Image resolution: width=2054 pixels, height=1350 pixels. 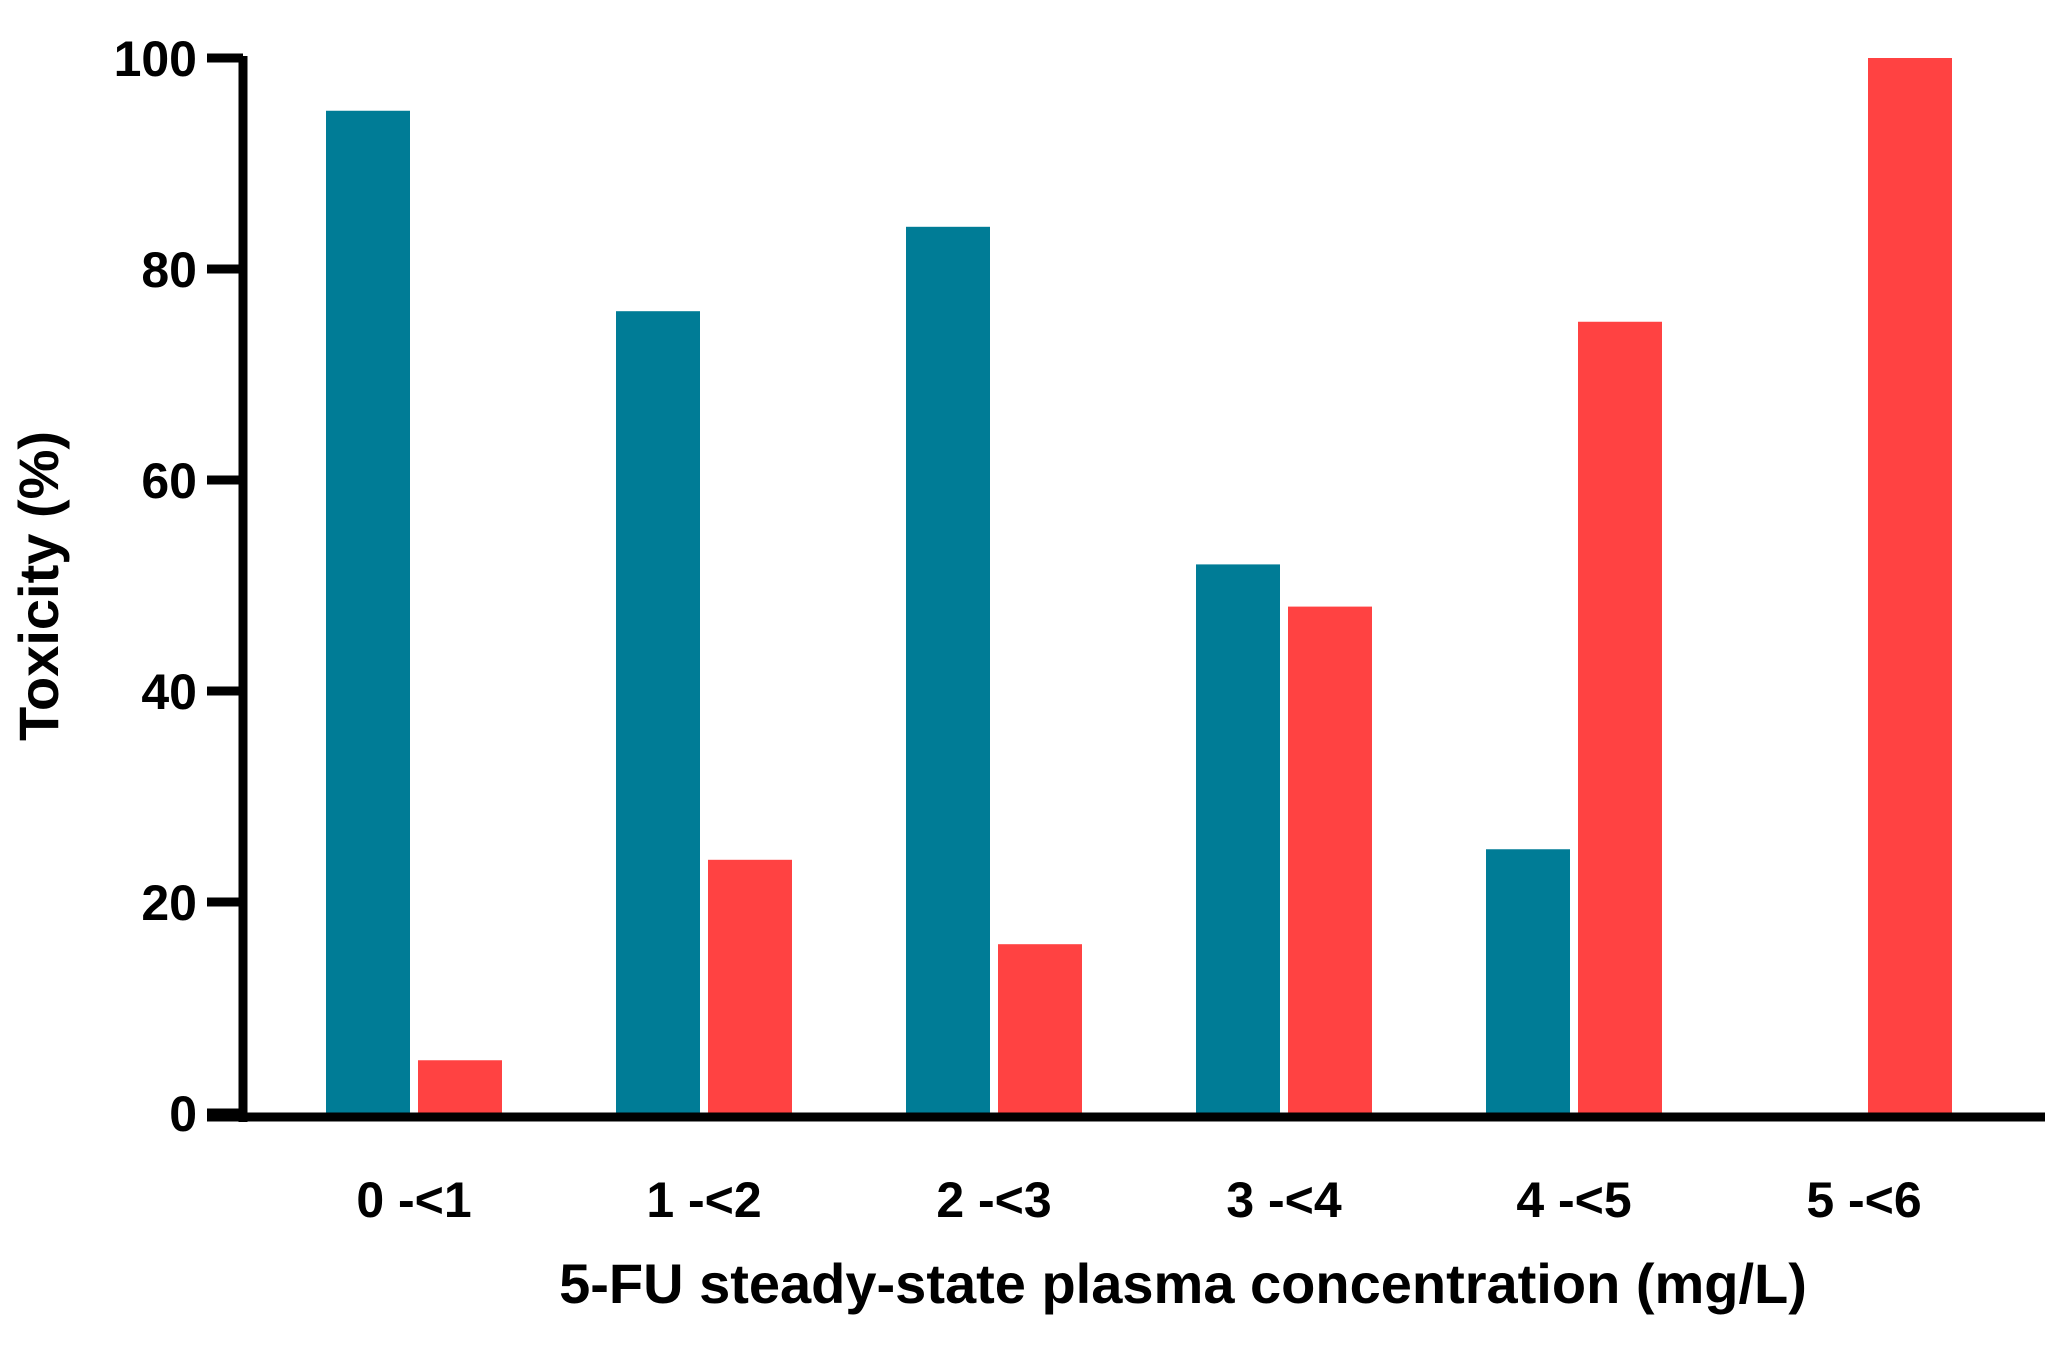 What do you see at coordinates (1284, 1200) in the screenshot?
I see `x-tick-label: 3 -<4` at bounding box center [1284, 1200].